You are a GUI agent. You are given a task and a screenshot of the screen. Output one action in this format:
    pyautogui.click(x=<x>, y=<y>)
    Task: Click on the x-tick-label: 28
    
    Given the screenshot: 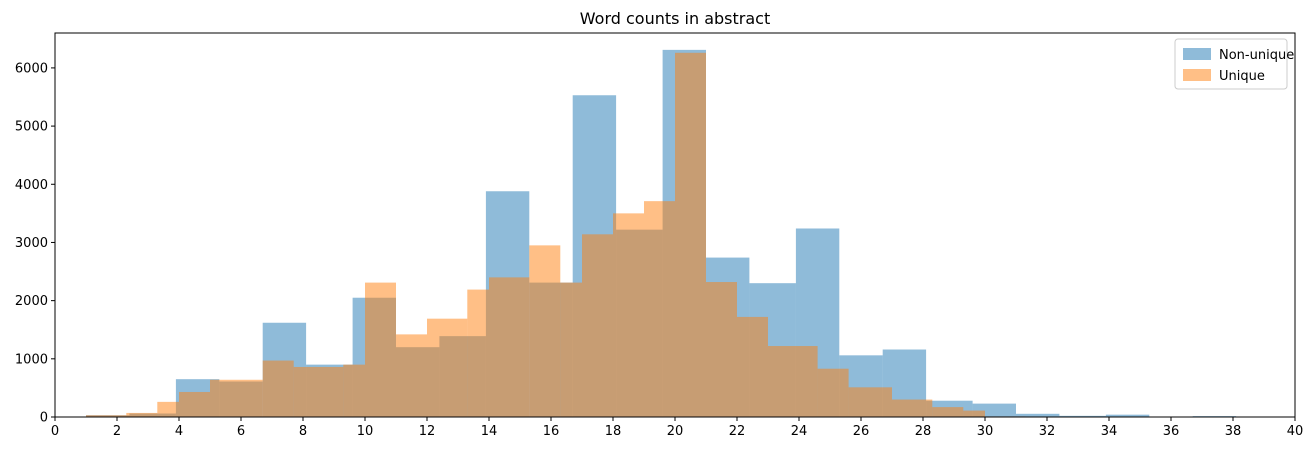 What is the action you would take?
    pyautogui.click(x=923, y=431)
    